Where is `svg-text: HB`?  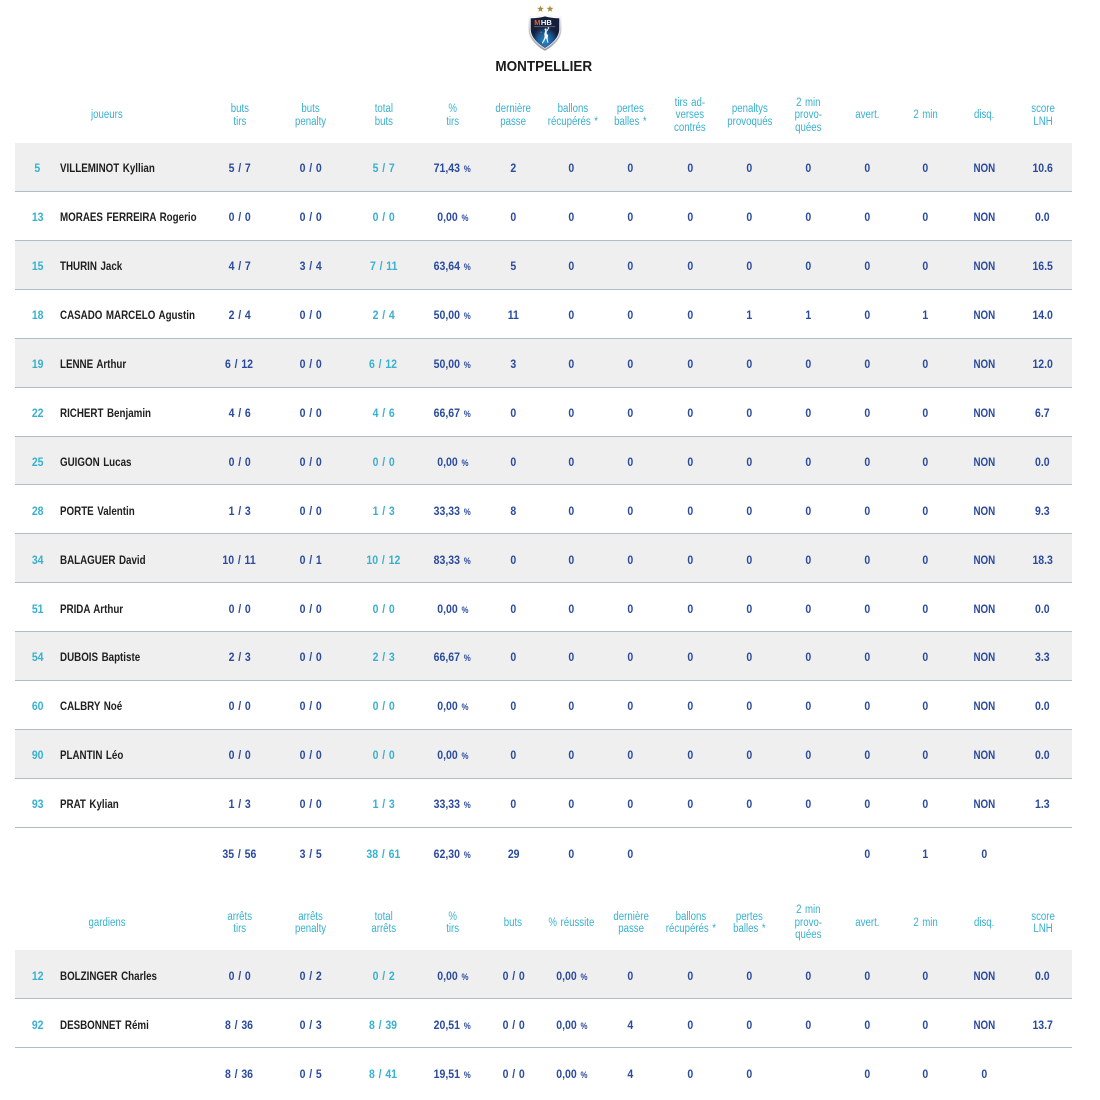 svg-text: HB is located at coordinates (545, 22).